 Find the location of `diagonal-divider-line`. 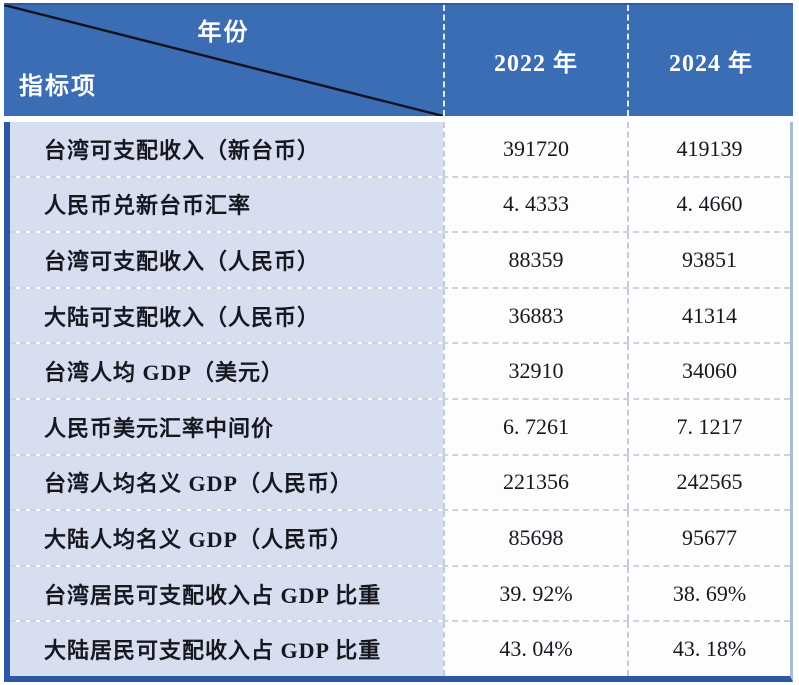

diagonal-divider-line is located at coordinates (223, 60).